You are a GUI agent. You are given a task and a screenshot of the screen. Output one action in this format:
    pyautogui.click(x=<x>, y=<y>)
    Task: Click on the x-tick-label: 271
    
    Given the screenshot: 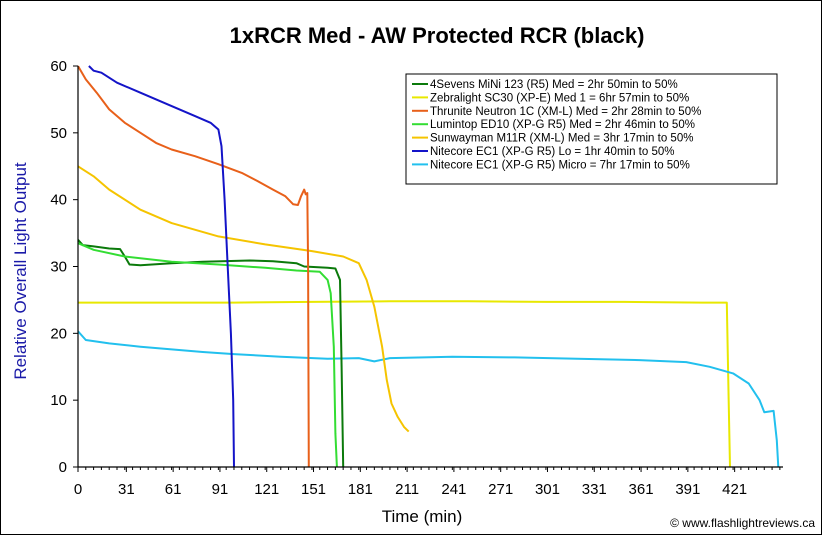 What is the action you would take?
    pyautogui.click(x=500, y=489)
    